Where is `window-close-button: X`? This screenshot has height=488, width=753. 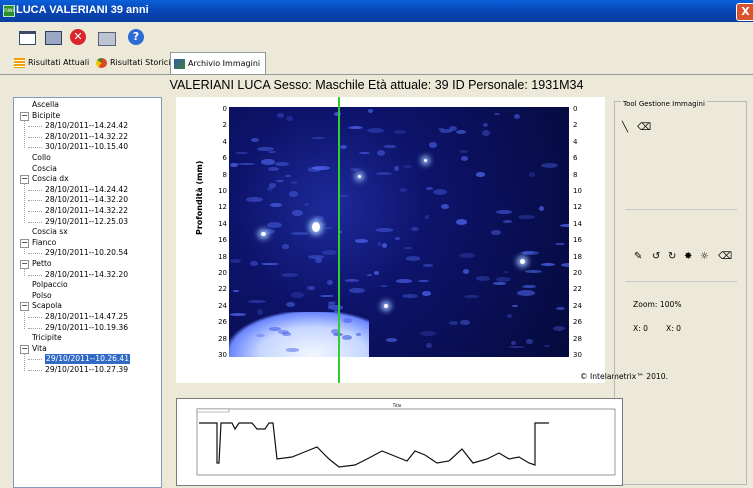
window-close-button: X is located at coordinates (744, 12).